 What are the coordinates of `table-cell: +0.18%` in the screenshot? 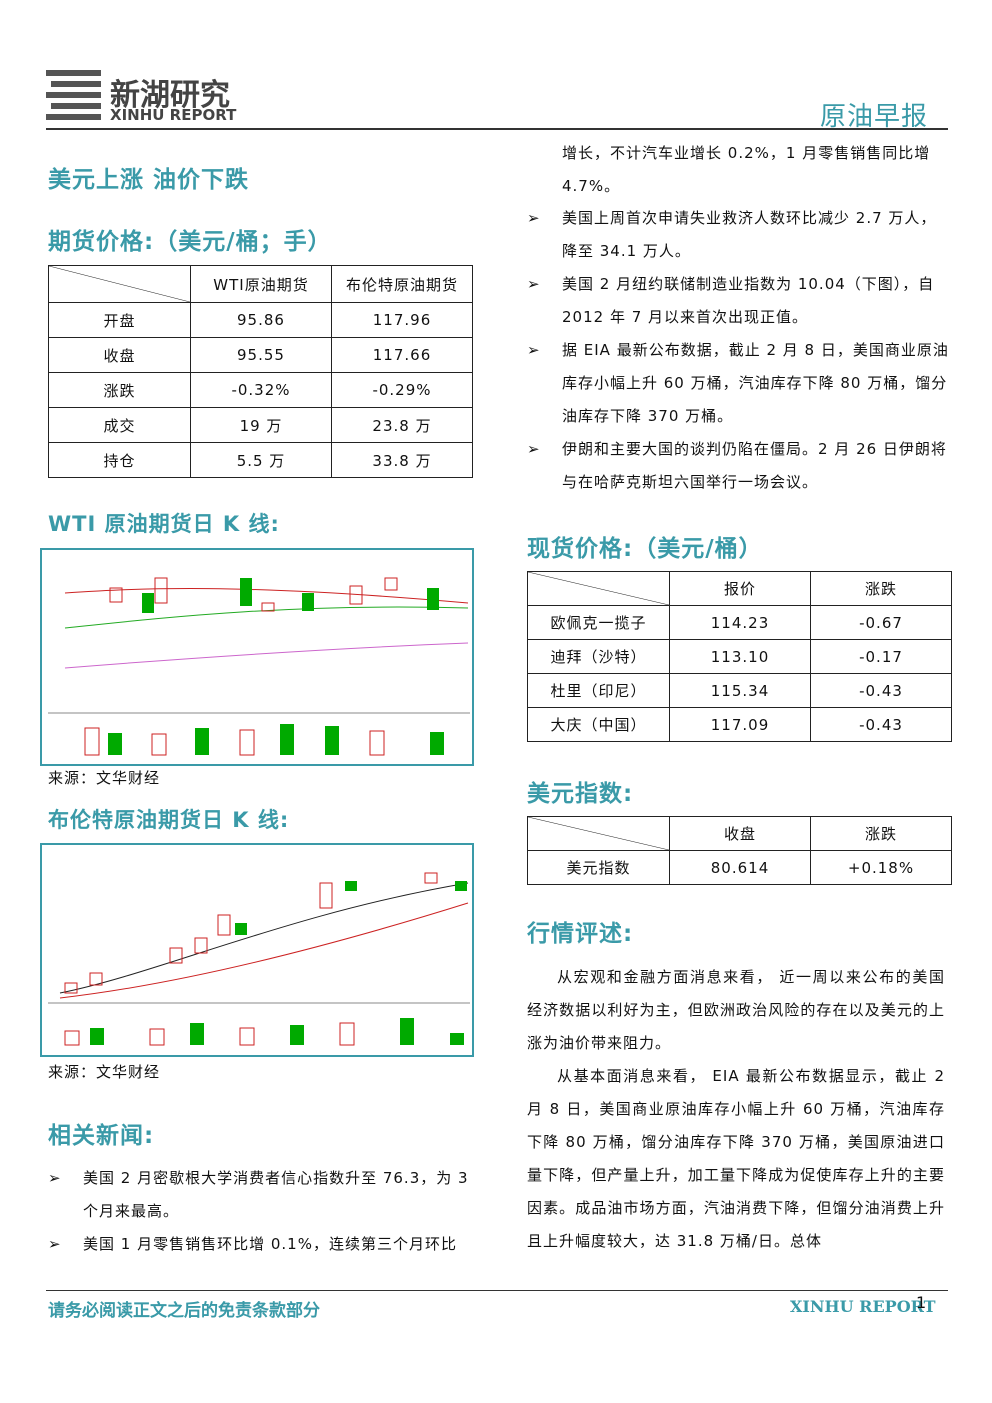 It's located at (881, 867).